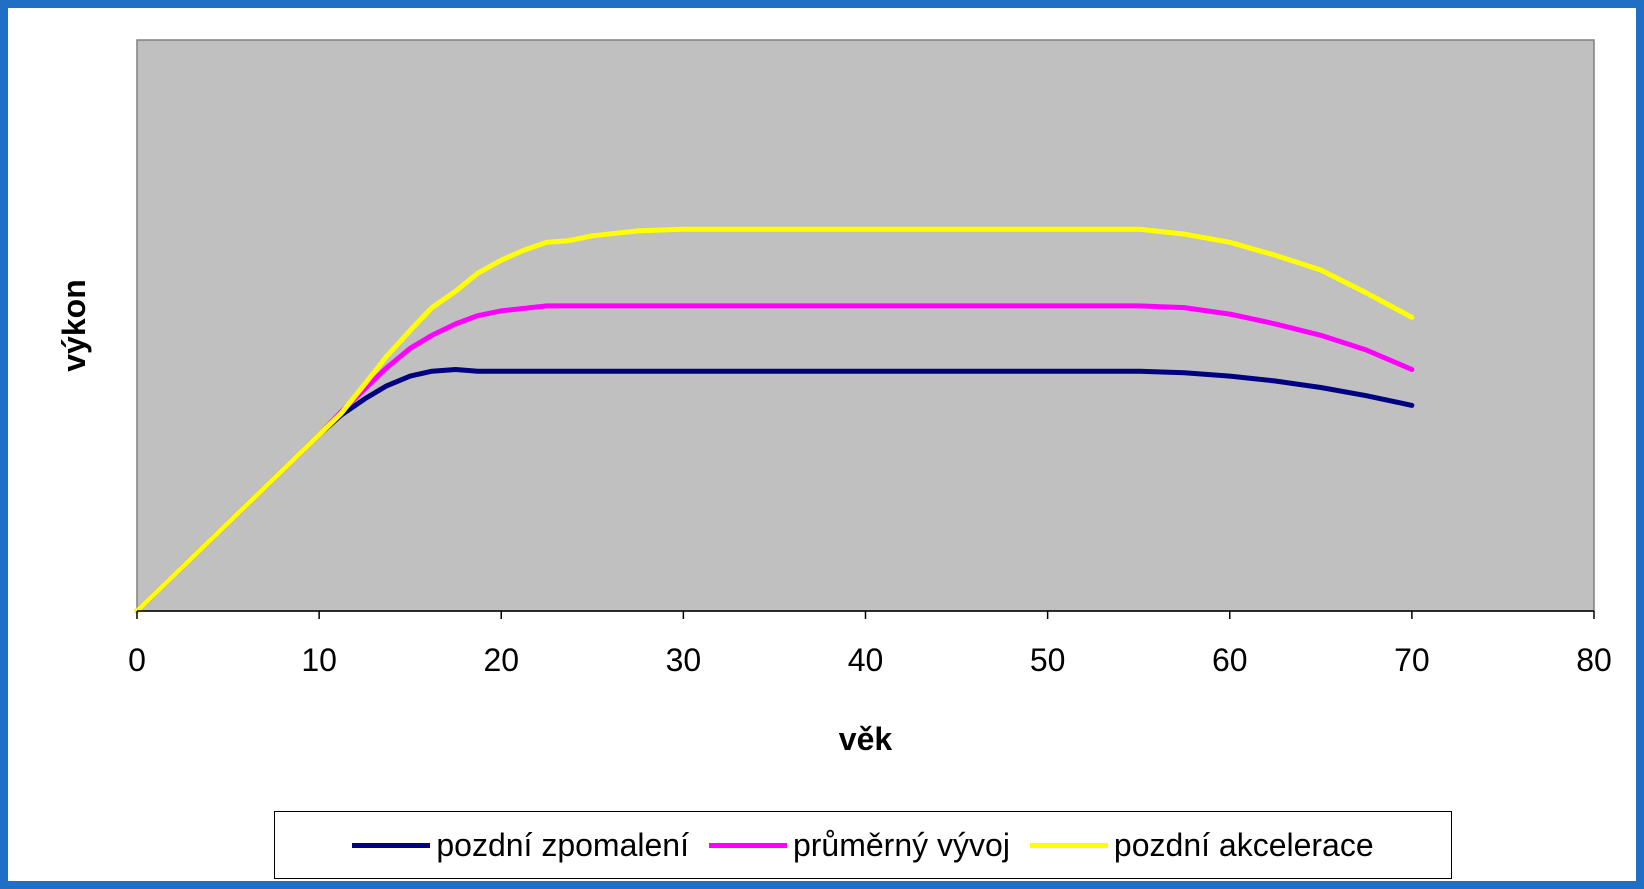 This screenshot has height=889, width=1644. Describe the element at coordinates (137, 660) in the screenshot. I see `x-tick-label: 0` at that location.